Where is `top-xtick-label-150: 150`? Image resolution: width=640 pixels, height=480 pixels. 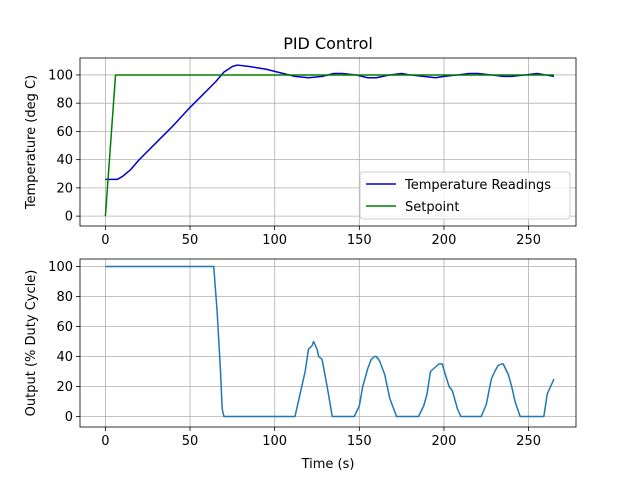 top-xtick-label-150: 150 is located at coordinates (359, 240).